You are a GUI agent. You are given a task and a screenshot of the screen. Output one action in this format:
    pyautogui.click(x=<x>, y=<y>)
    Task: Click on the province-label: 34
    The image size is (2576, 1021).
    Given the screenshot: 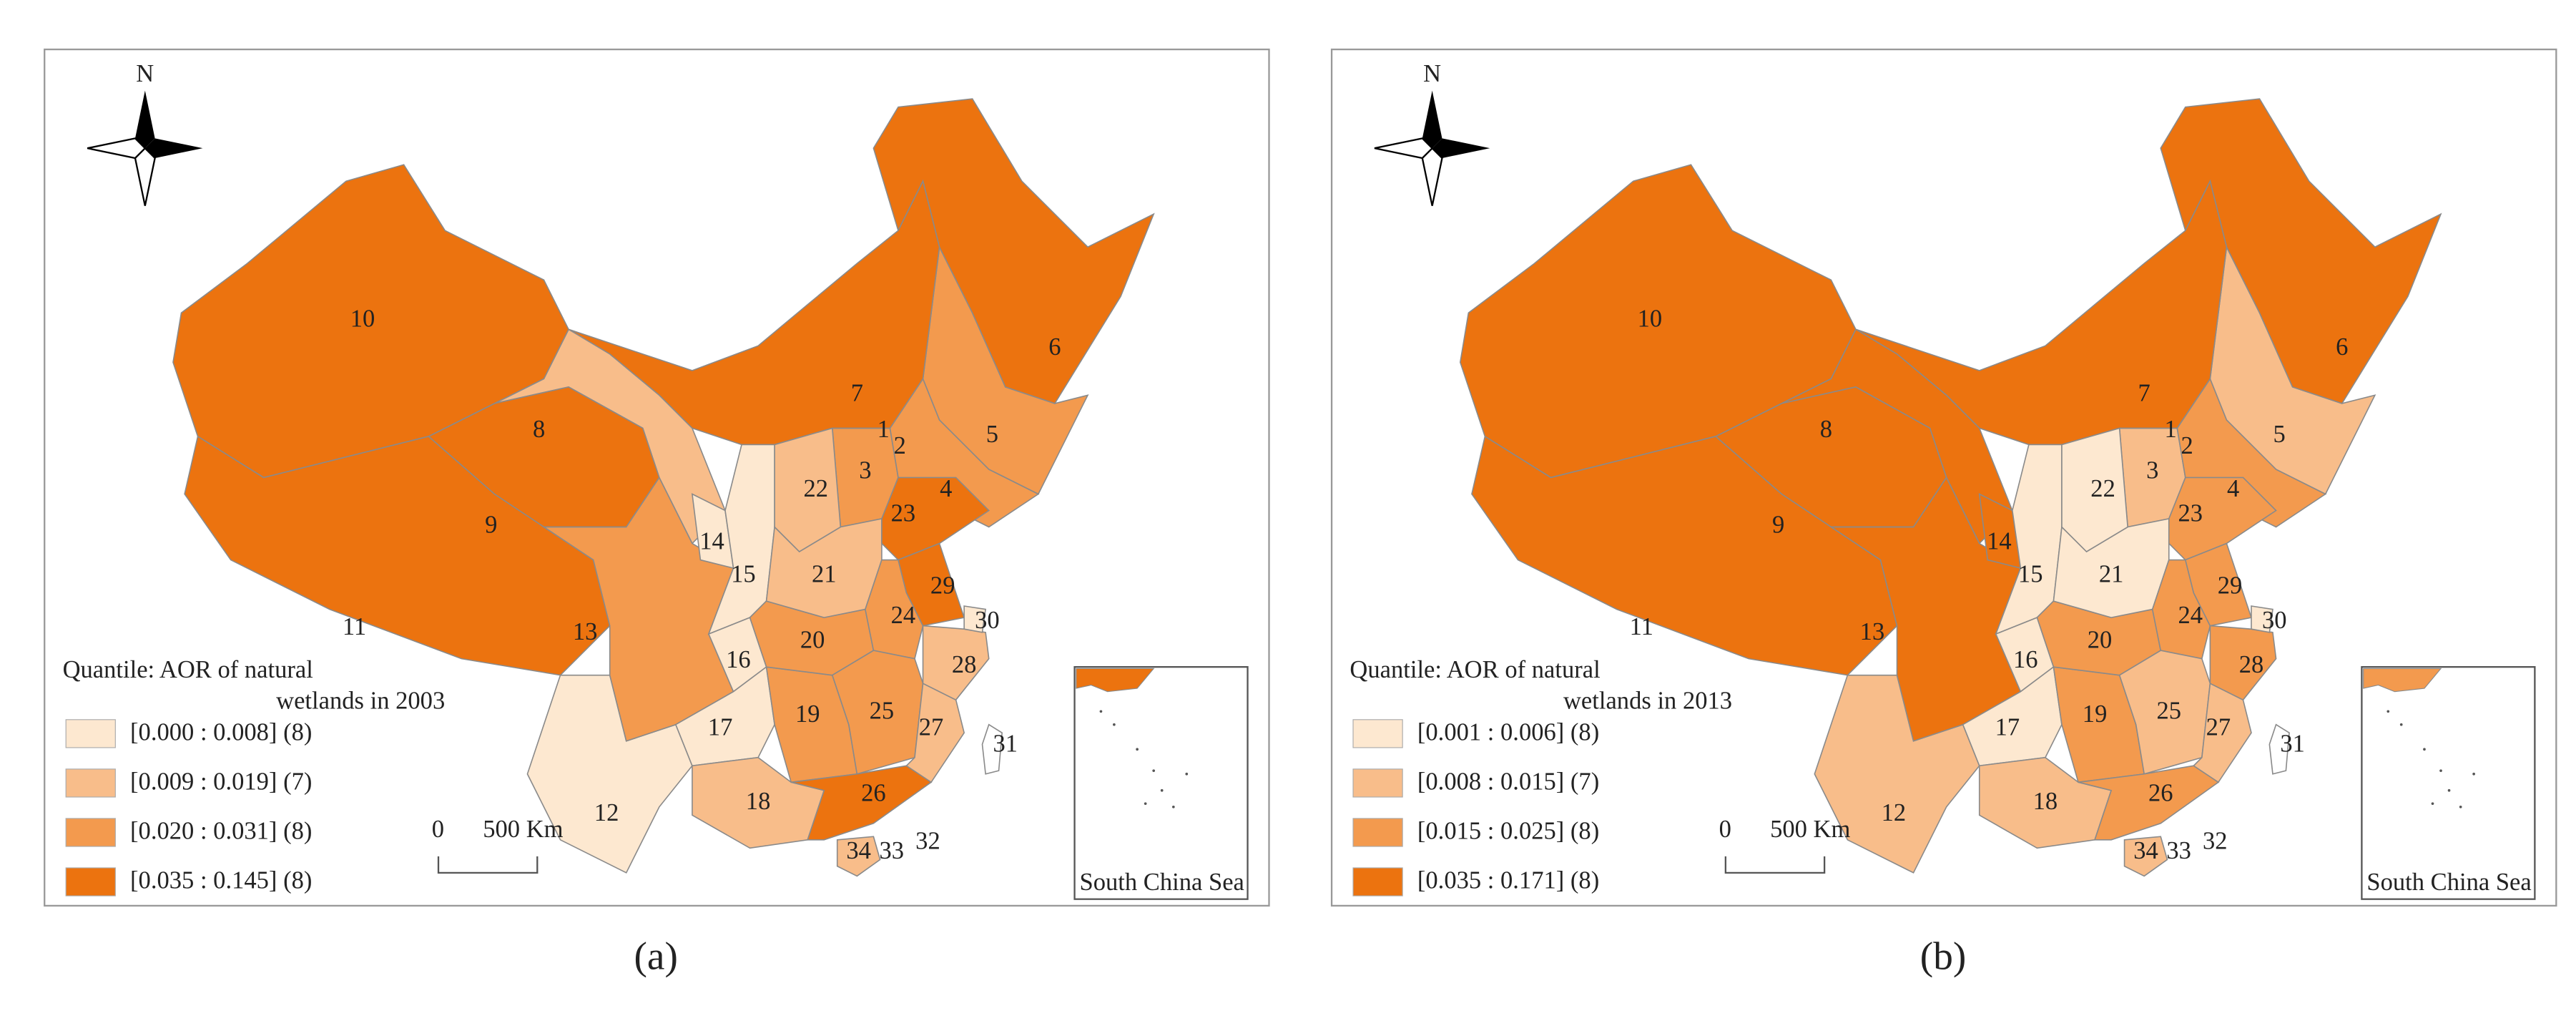 What is the action you would take?
    pyautogui.click(x=858, y=850)
    